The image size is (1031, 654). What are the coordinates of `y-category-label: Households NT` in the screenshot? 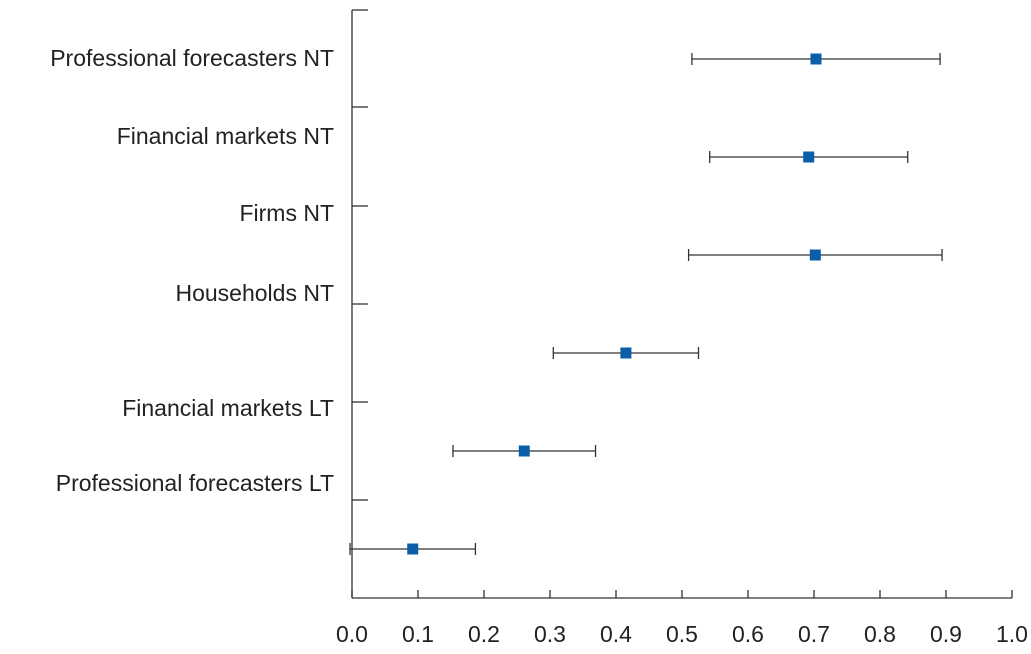 It's located at (254, 293).